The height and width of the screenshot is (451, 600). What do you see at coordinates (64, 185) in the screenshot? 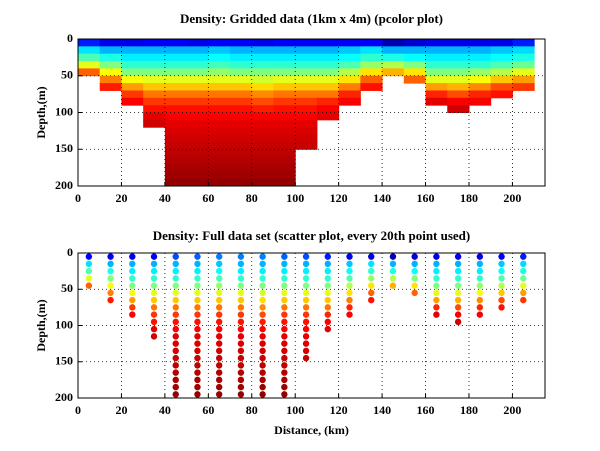
I see `y-tick-label: 200` at bounding box center [64, 185].